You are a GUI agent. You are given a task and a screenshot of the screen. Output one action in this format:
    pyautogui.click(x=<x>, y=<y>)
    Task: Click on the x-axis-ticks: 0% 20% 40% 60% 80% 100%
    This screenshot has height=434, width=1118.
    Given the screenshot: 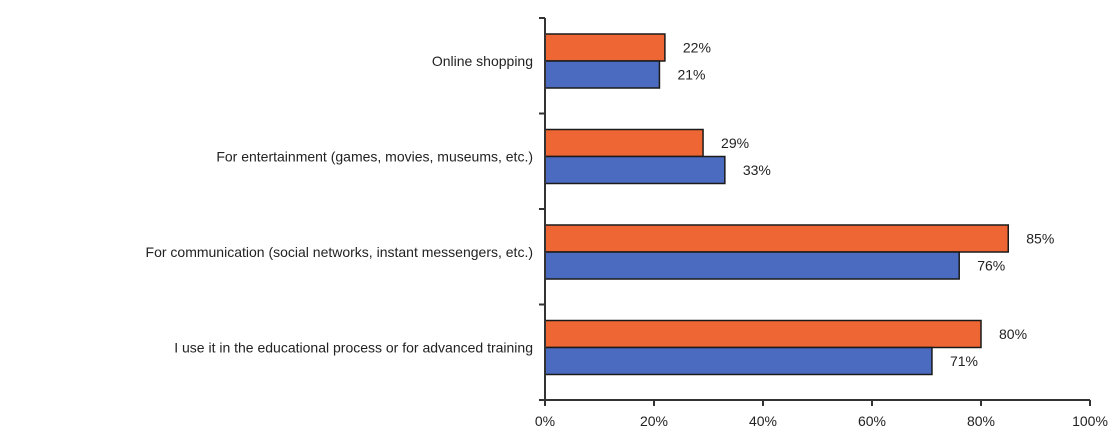 What is the action you would take?
    pyautogui.click(x=821, y=414)
    